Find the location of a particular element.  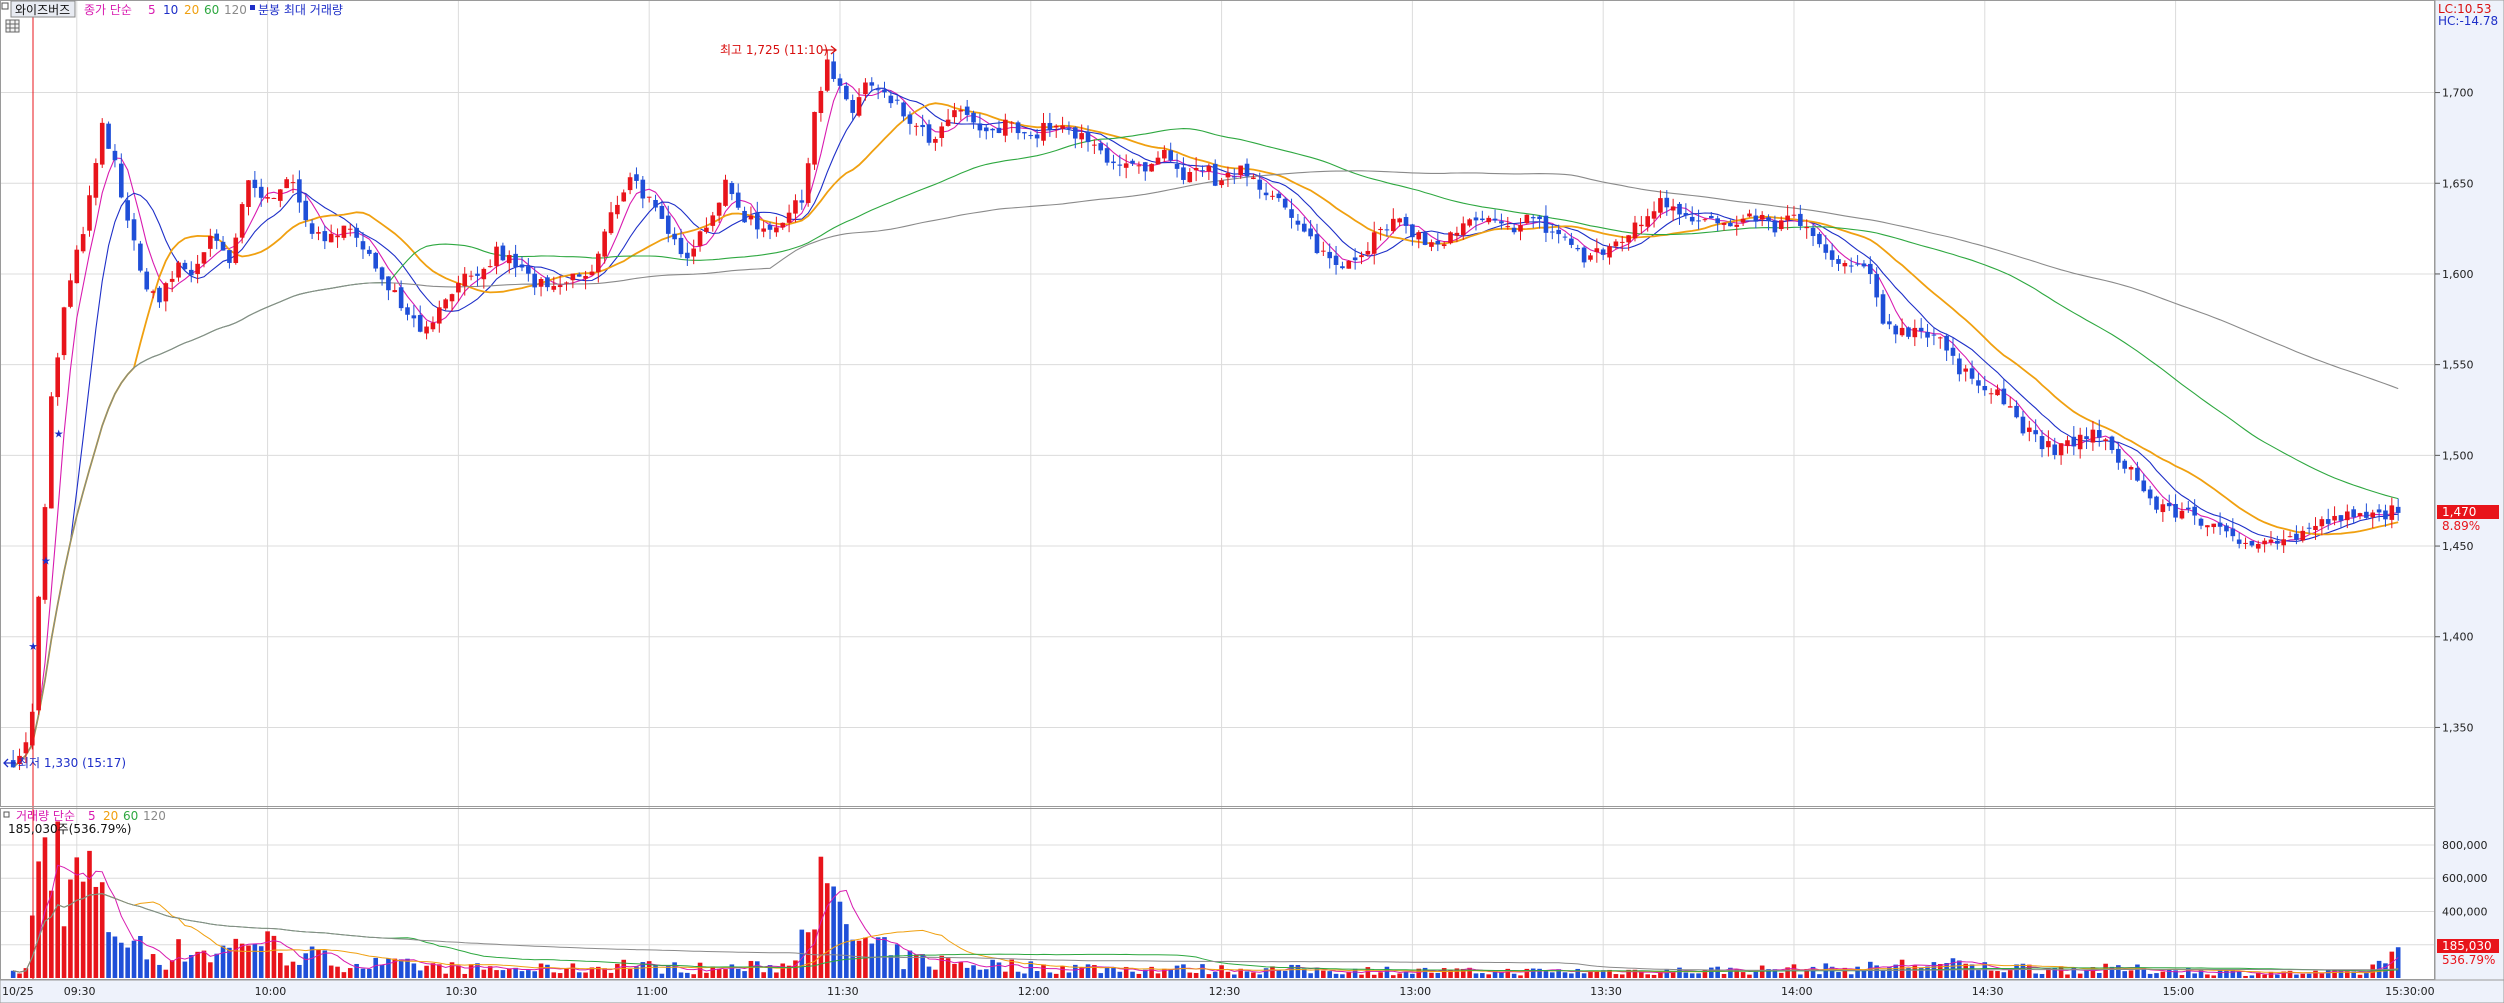

signal-star-icon: ★ is located at coordinates (33, 646).